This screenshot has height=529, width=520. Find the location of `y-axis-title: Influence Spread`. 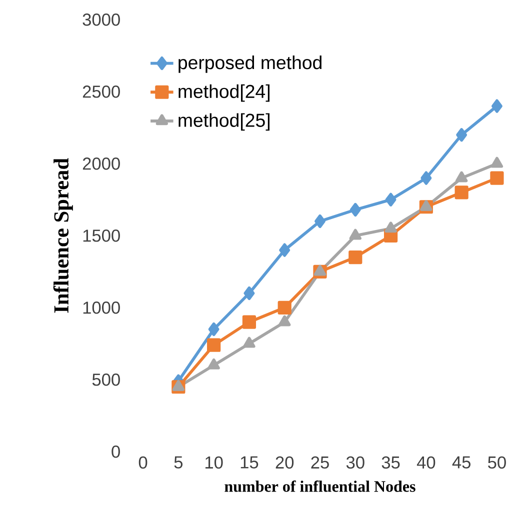

y-axis-title: Influence Spread is located at coordinates (63, 235).